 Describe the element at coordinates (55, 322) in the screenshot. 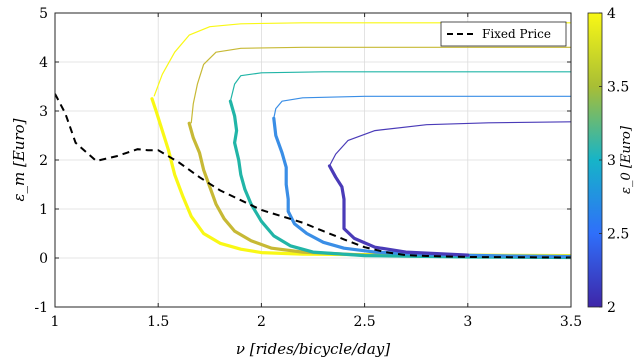

I see `x-tick-label: 1` at that location.